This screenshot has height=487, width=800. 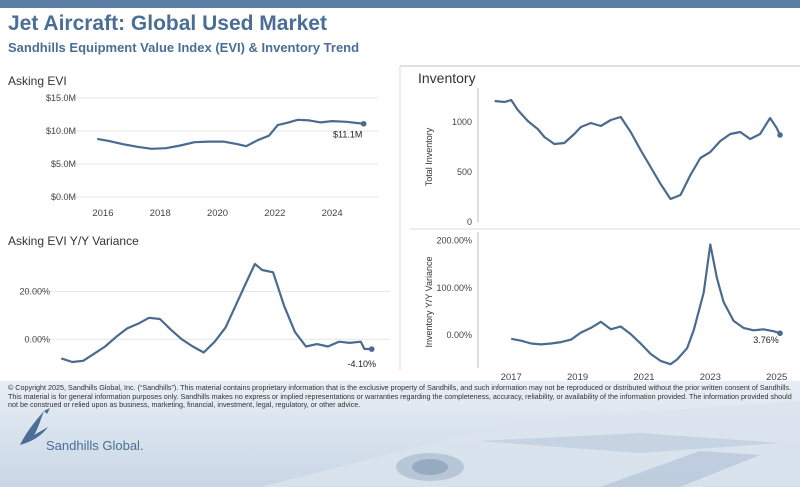 What do you see at coordinates (447, 78) in the screenshot?
I see `inventory-label: Inventory` at bounding box center [447, 78].